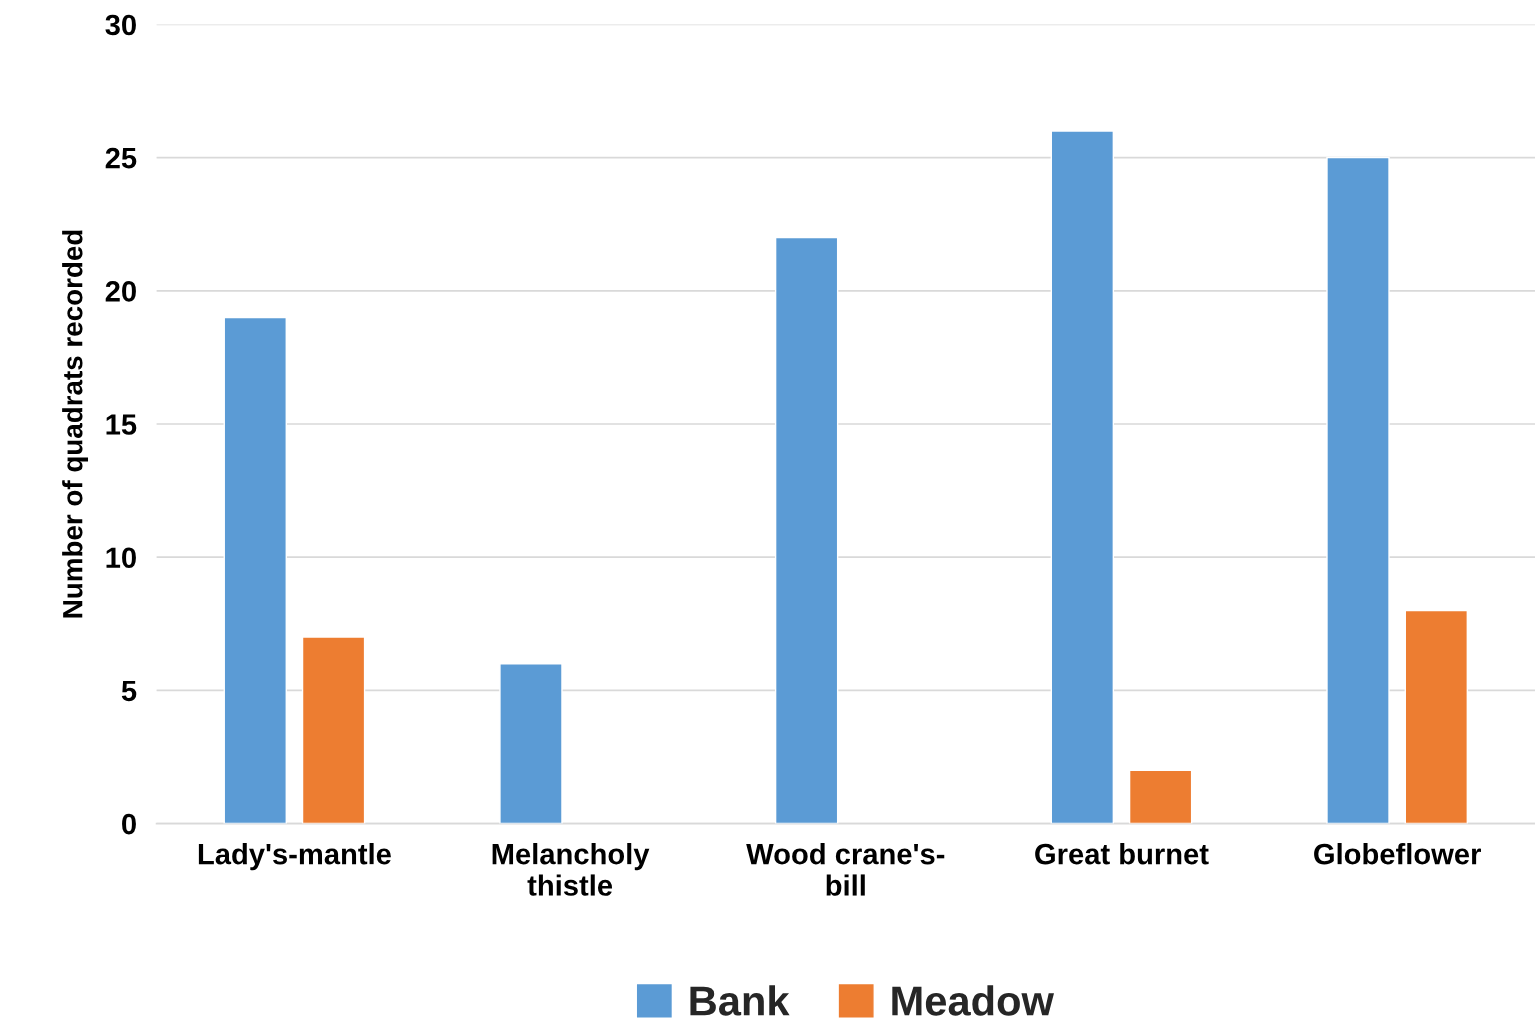 The height and width of the screenshot is (1018, 1535). What do you see at coordinates (1122, 854) in the screenshot?
I see `x-tick-label: Great burnet` at bounding box center [1122, 854].